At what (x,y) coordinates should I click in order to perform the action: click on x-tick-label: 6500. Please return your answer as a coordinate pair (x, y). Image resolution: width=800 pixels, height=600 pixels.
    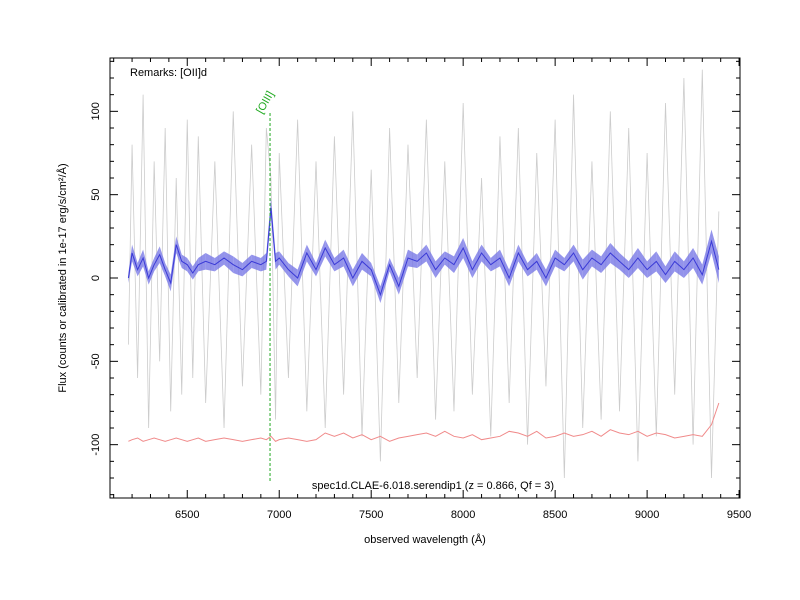
    Looking at the image, I should click on (187, 515).